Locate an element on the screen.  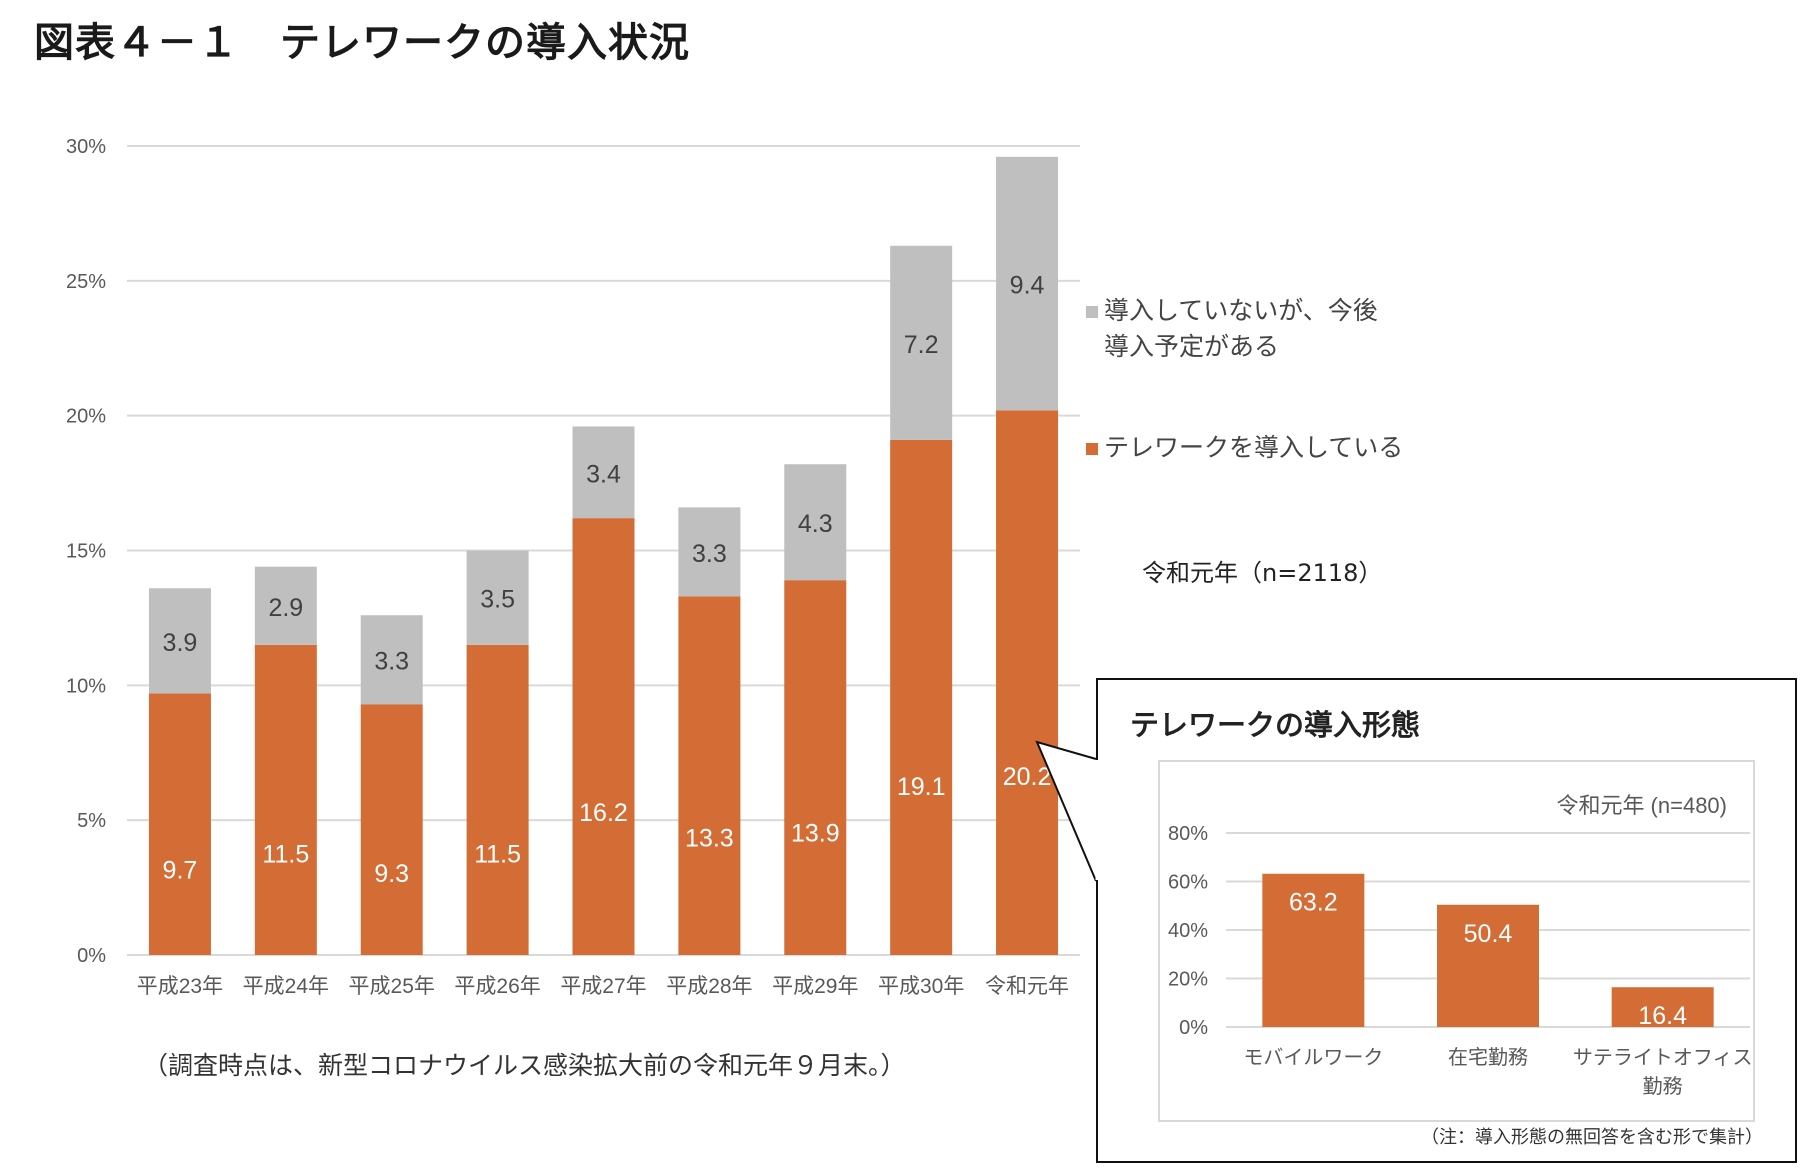
x-tick-label: 平成28年 is located at coordinates (709, 986).